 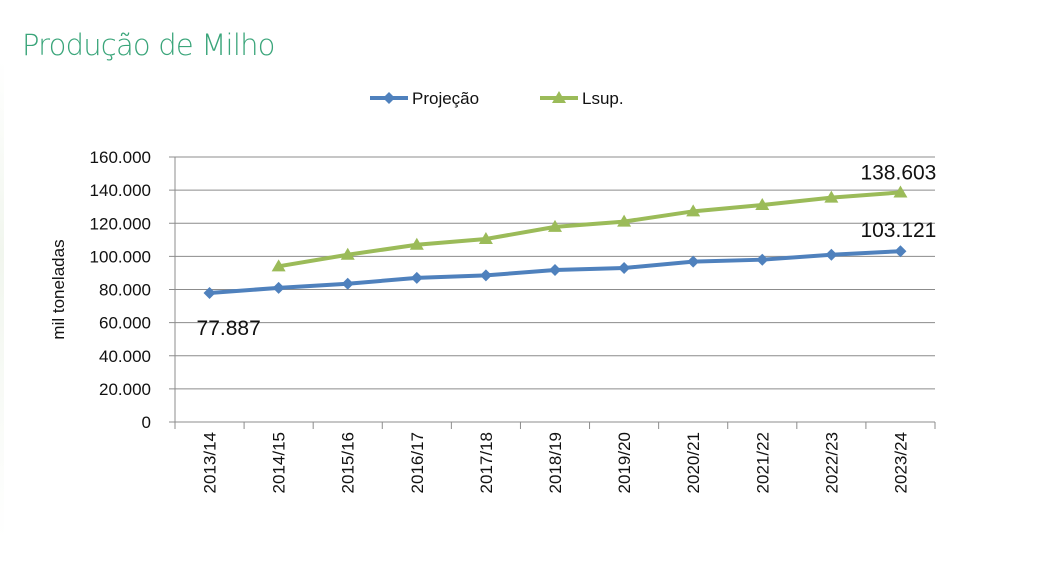 What do you see at coordinates (125, 323) in the screenshot?
I see `y-tick-label: 60.000` at bounding box center [125, 323].